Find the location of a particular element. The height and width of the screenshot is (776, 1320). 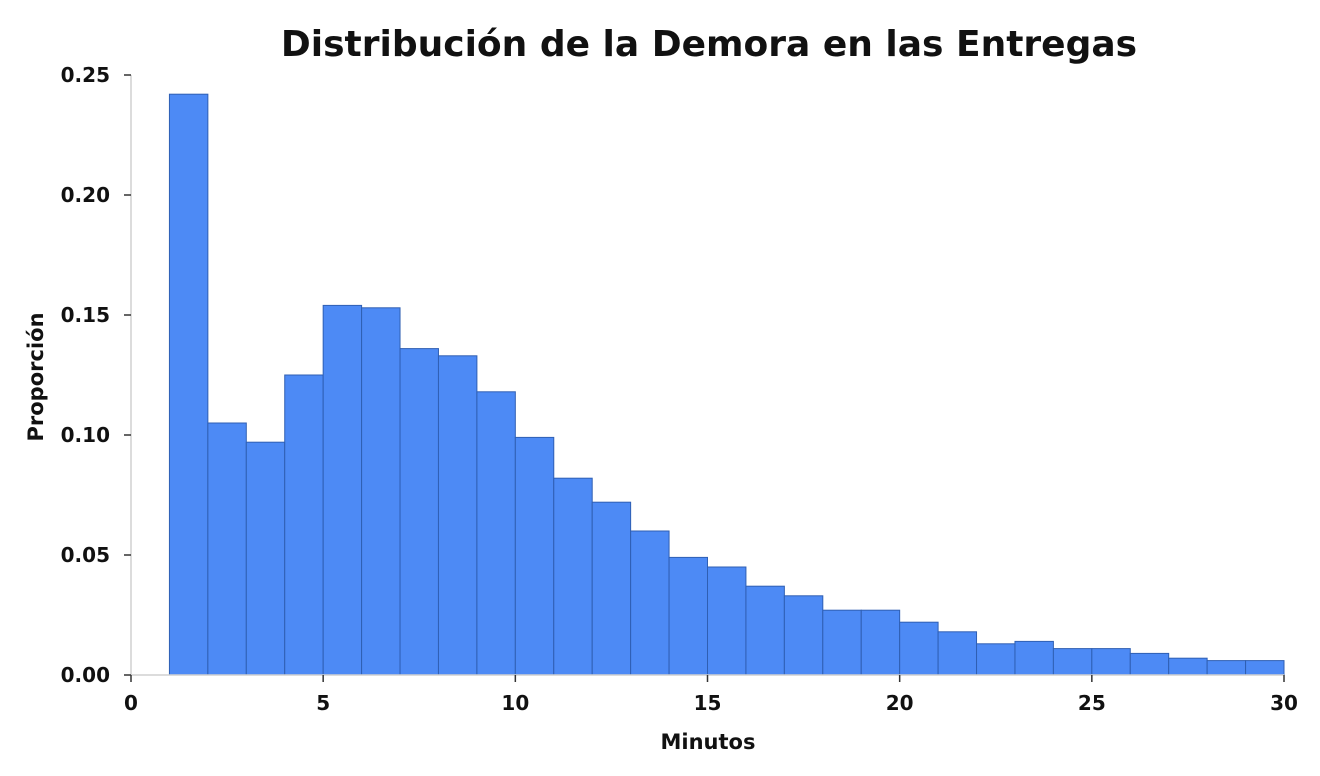

x-tick-label: 25 is located at coordinates (1092, 703).